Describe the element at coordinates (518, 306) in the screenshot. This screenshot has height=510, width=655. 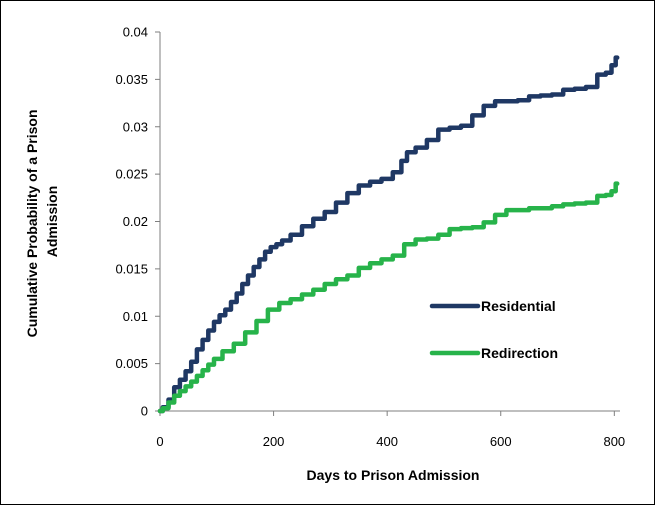
I see `legend-label-residential: Residential` at that location.